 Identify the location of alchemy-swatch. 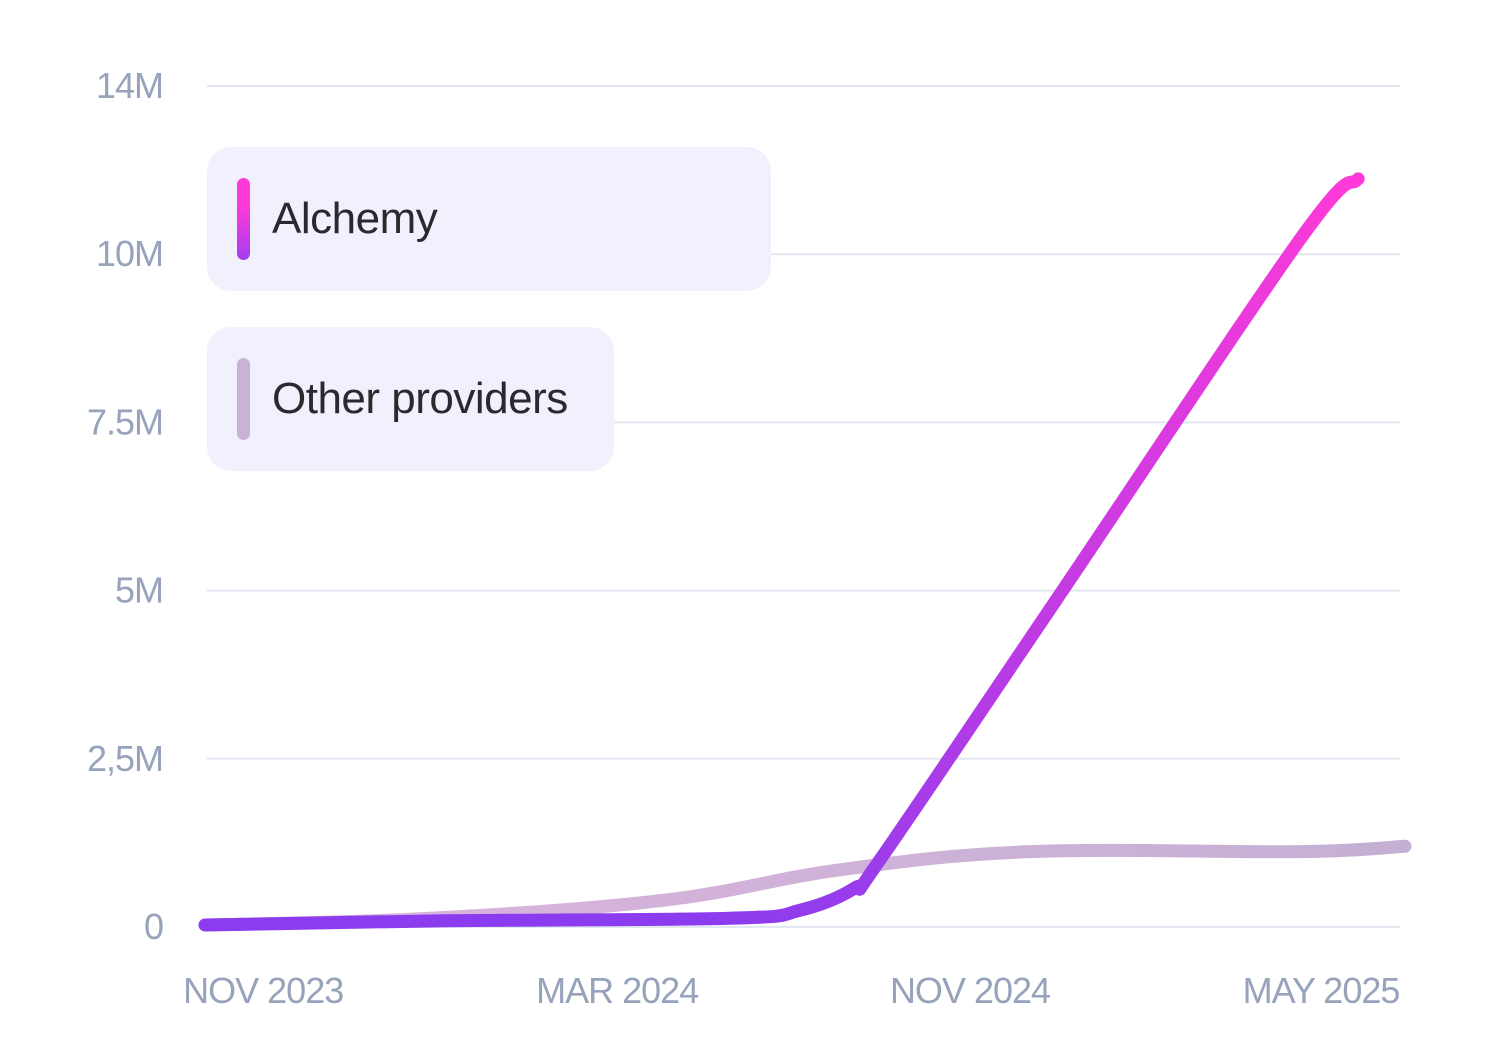
(243, 219).